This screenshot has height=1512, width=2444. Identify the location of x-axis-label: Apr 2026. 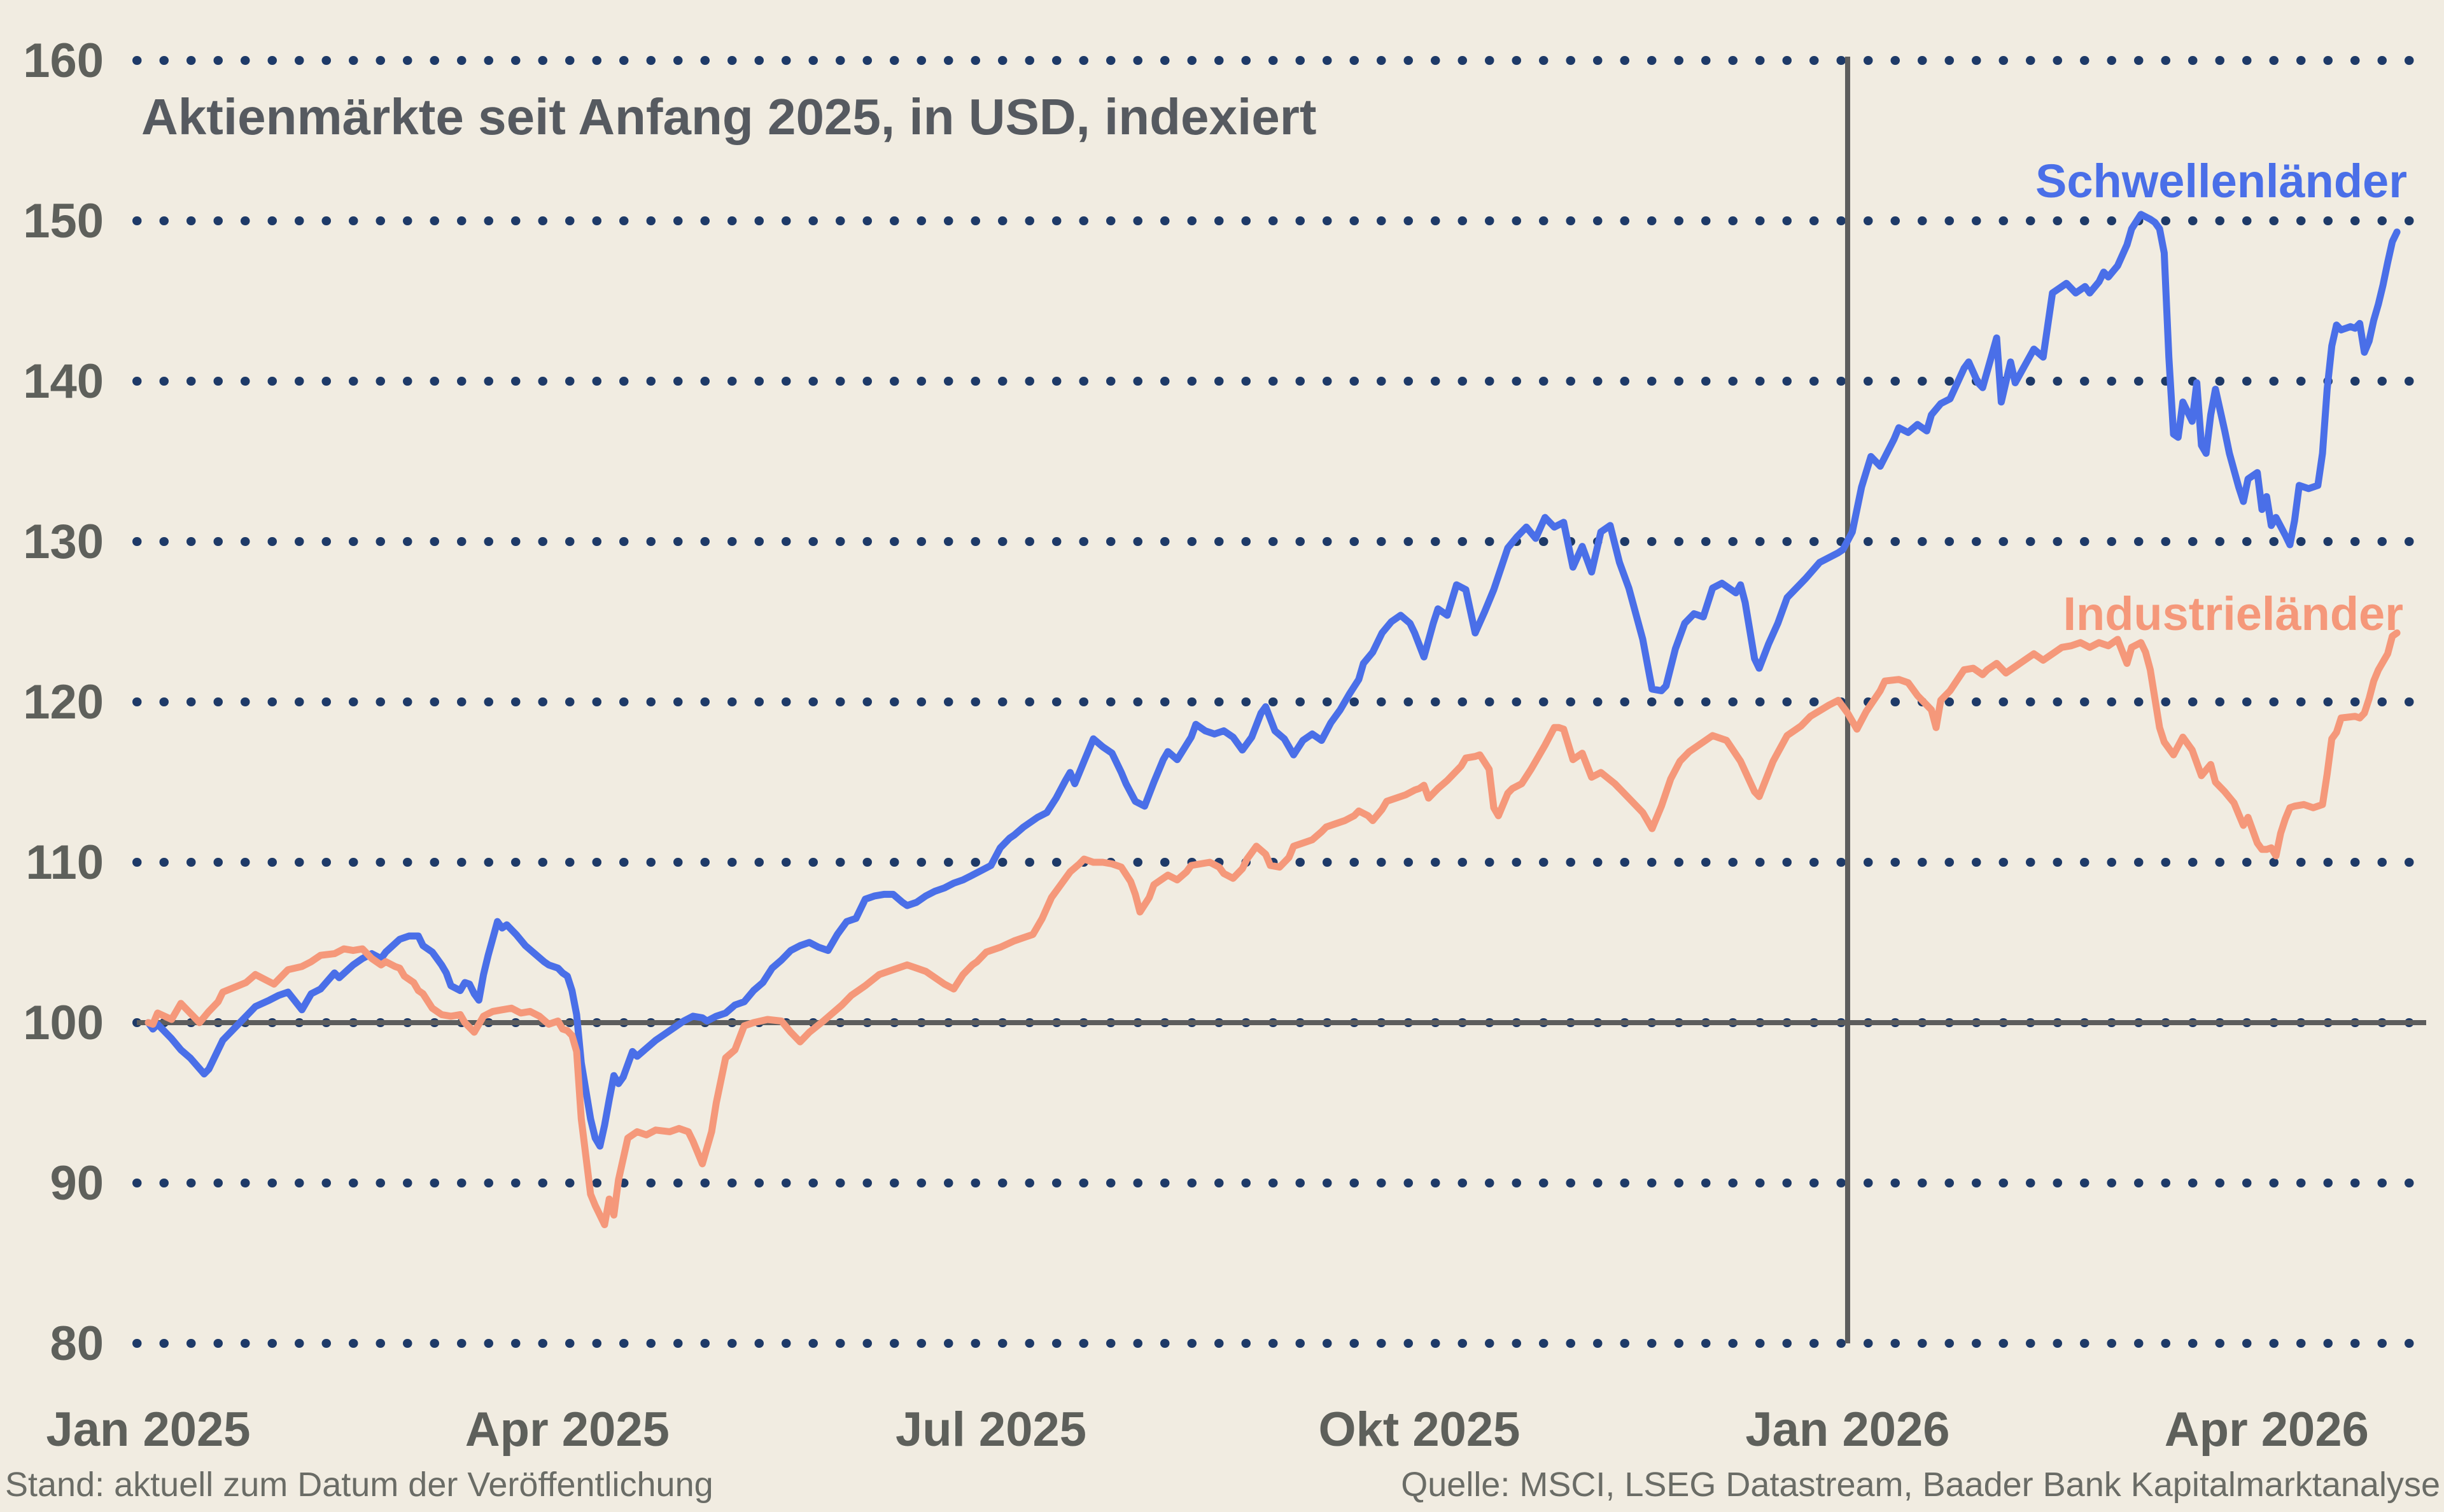
(2267, 1430).